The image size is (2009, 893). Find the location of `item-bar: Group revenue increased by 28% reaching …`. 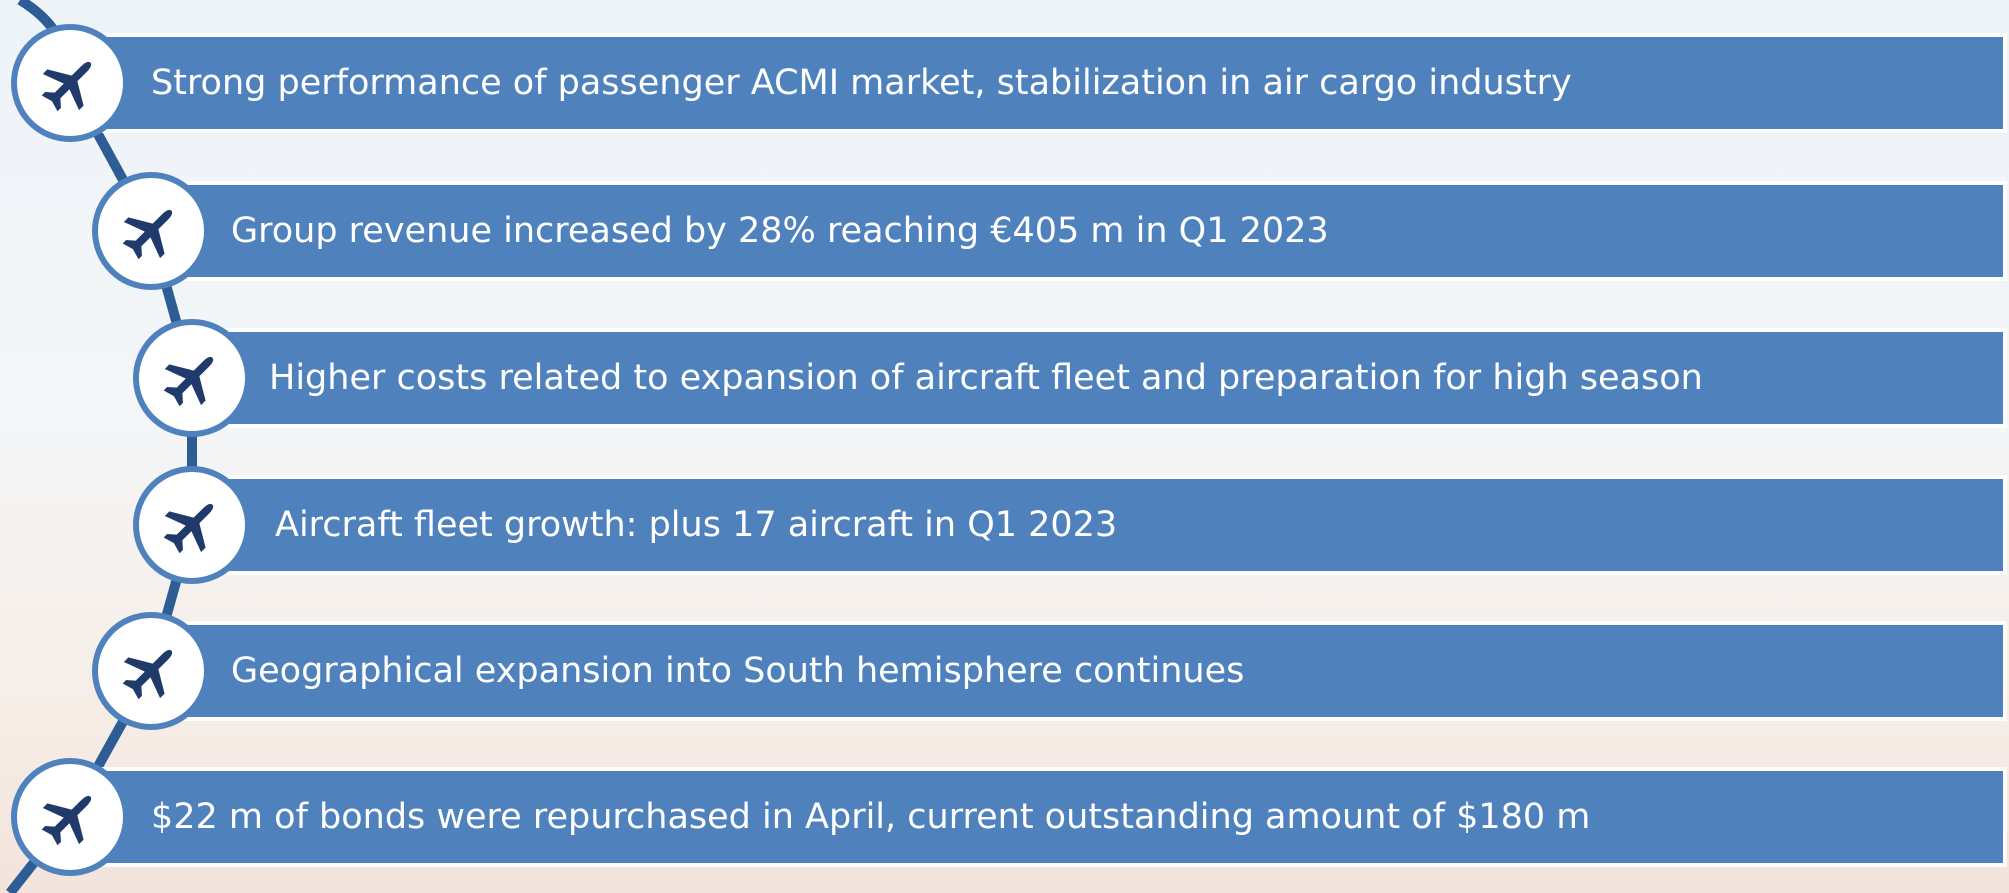

item-bar: Group revenue increased by 28% reaching … is located at coordinates (1077, 231).